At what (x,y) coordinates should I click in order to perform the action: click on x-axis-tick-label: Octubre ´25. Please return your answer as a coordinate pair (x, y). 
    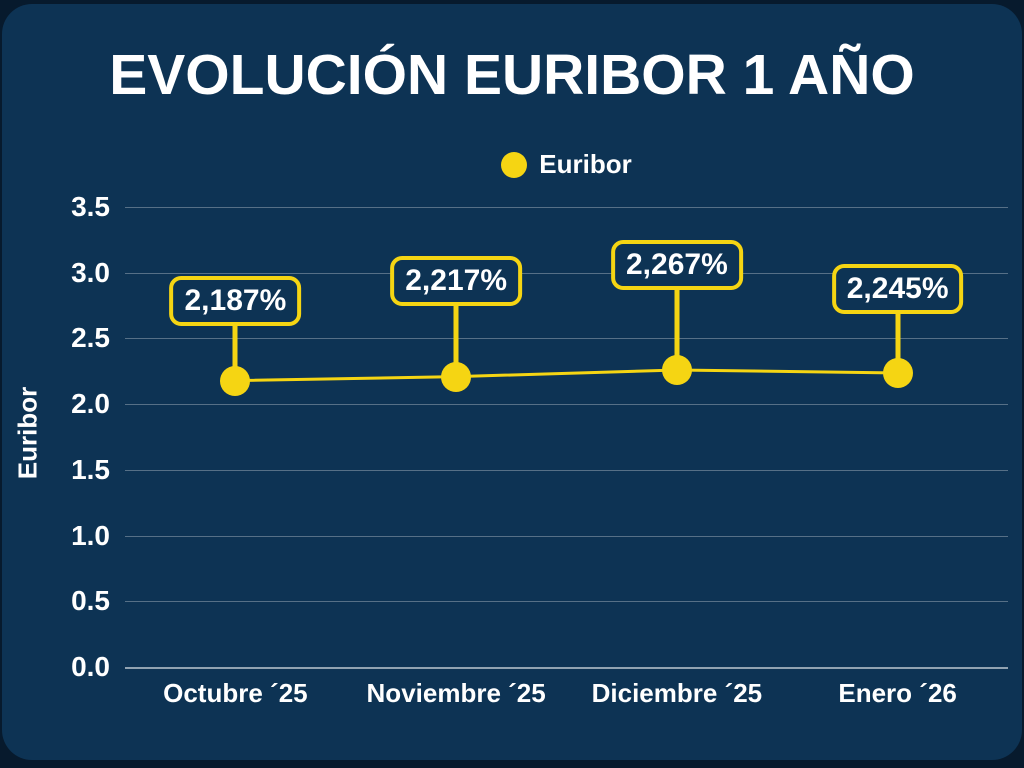
    Looking at the image, I should click on (235, 693).